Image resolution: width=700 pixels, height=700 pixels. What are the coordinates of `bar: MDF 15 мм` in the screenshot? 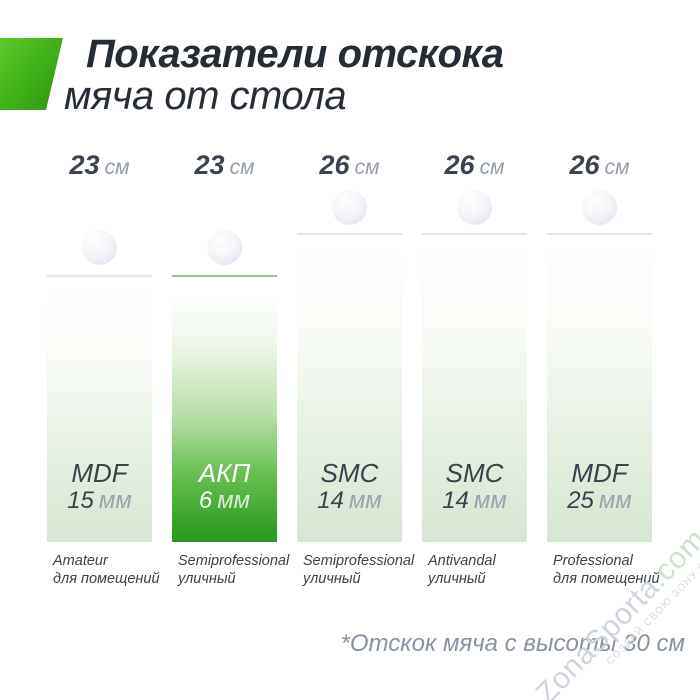 It's located at (99, 408).